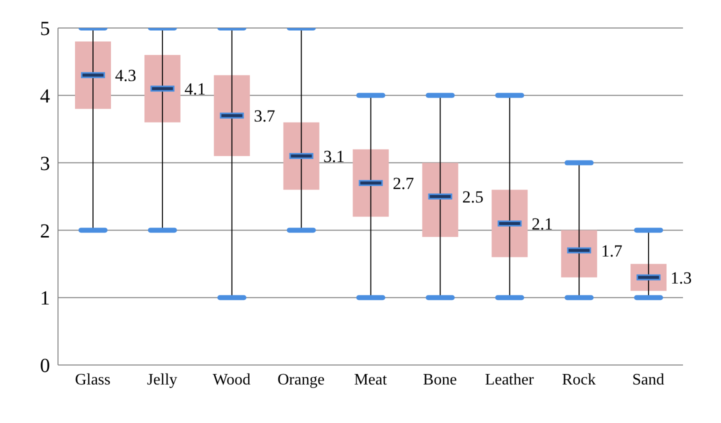  What do you see at coordinates (45, 231) in the screenshot?
I see `y-tick-label: 2` at bounding box center [45, 231].